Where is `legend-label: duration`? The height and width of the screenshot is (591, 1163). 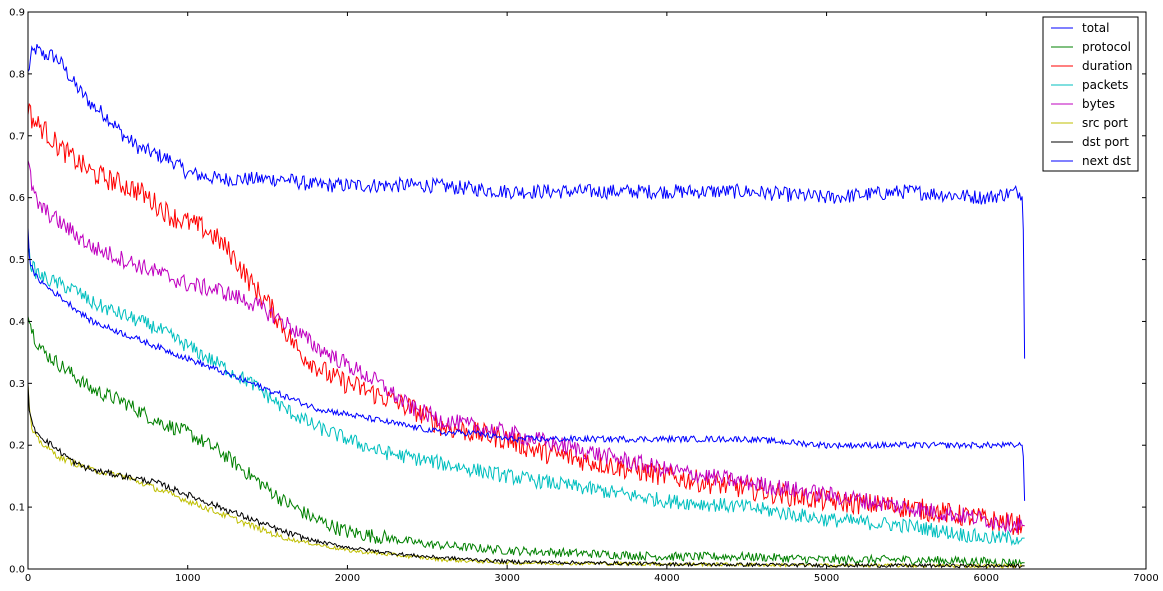
legend-label: duration is located at coordinates (1107, 66).